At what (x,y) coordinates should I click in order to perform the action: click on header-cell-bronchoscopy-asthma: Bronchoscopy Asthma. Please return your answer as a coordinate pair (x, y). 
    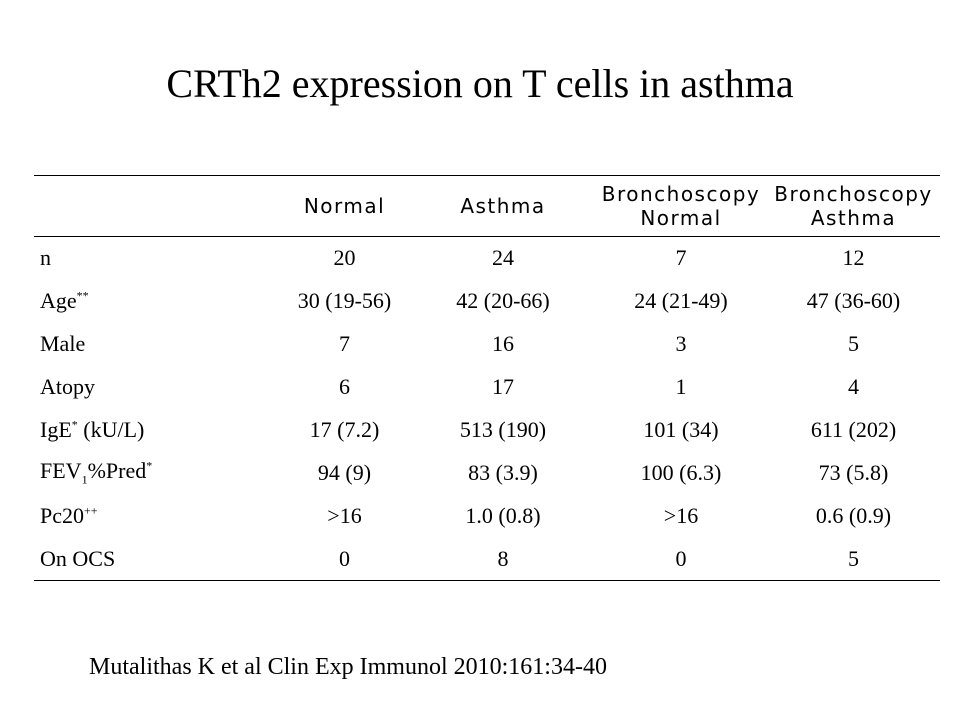
    Looking at the image, I should click on (853, 206).